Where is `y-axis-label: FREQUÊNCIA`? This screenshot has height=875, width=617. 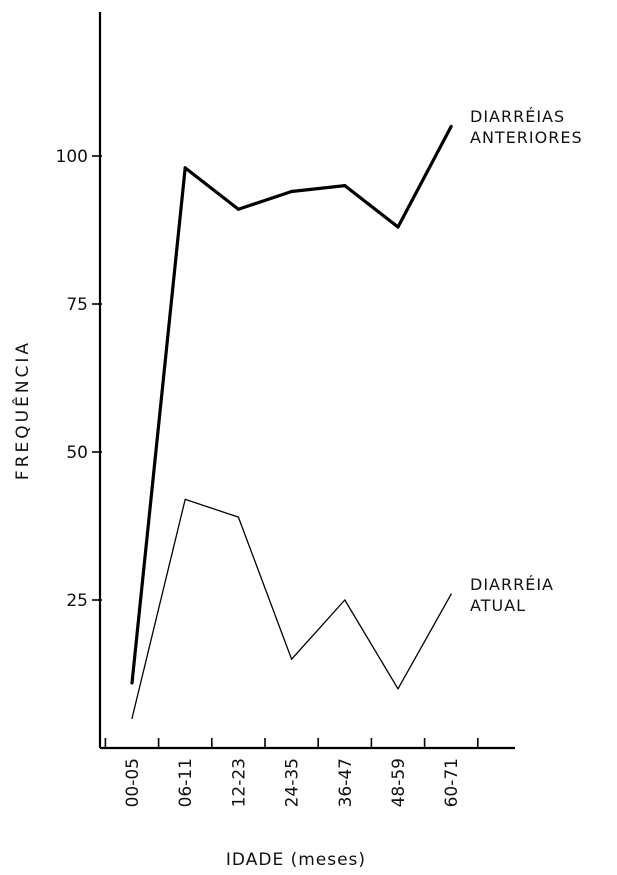 y-axis-label: FREQUÊNCIA is located at coordinates (22, 410).